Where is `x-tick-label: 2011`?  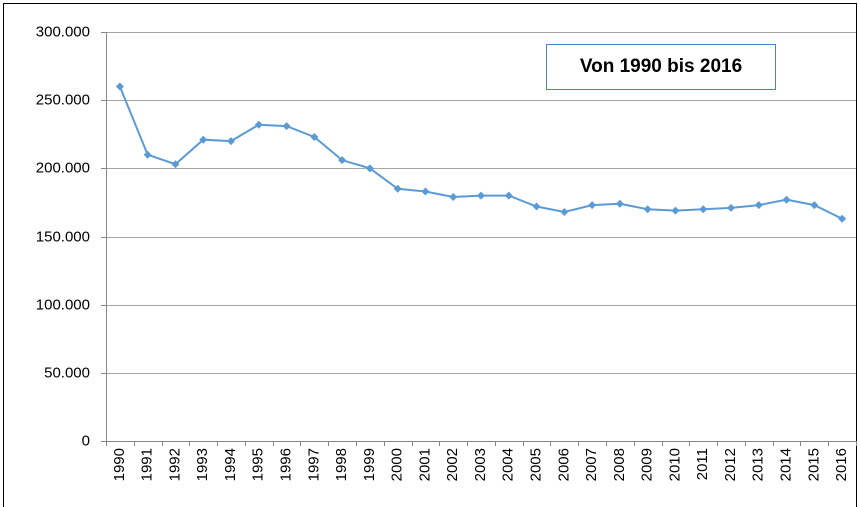
x-tick-label: 2011 is located at coordinates (702, 464).